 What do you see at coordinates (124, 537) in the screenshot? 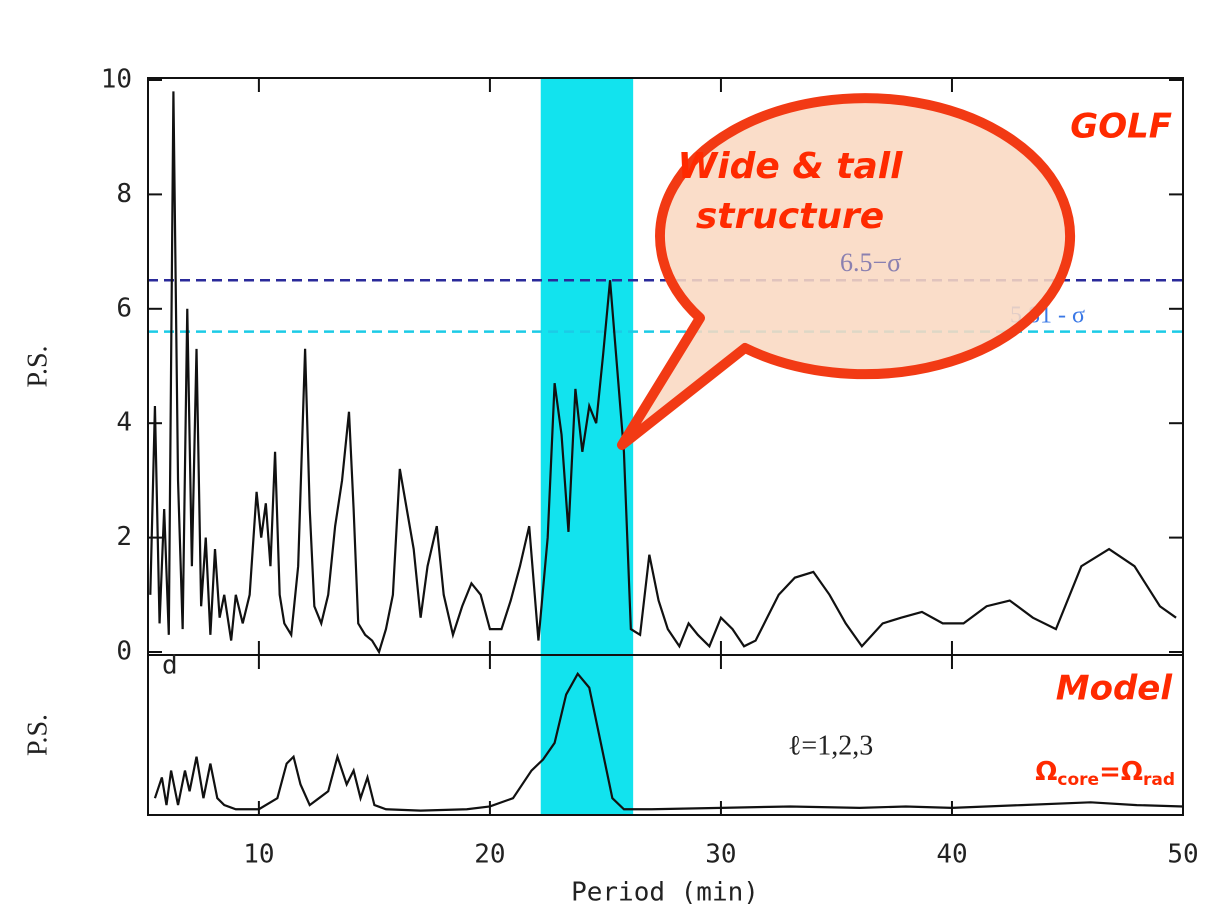
I see `y-tick-label: 2` at bounding box center [124, 537].